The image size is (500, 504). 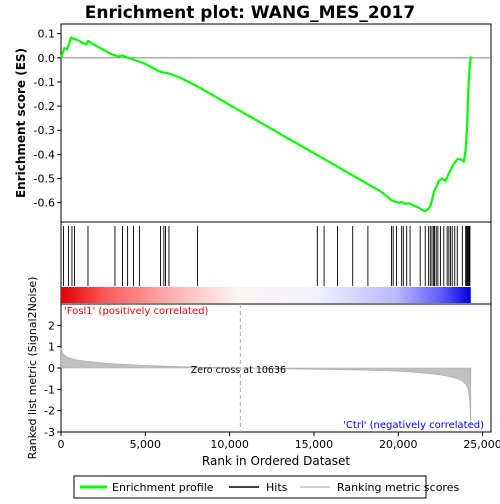 I want to click on x-tick-label: 20,000, so click(x=398, y=444).